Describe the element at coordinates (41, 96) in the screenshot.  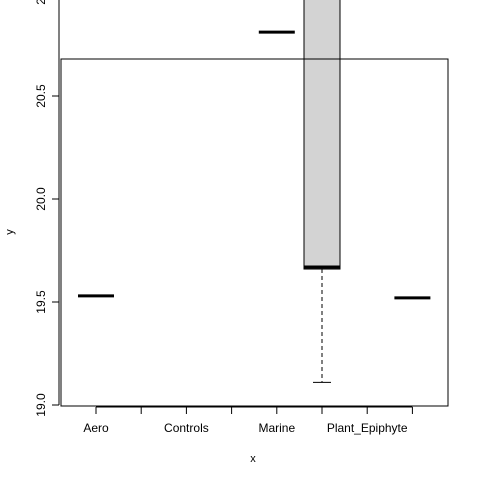
I see `y-tick-label: 20.5` at that location.